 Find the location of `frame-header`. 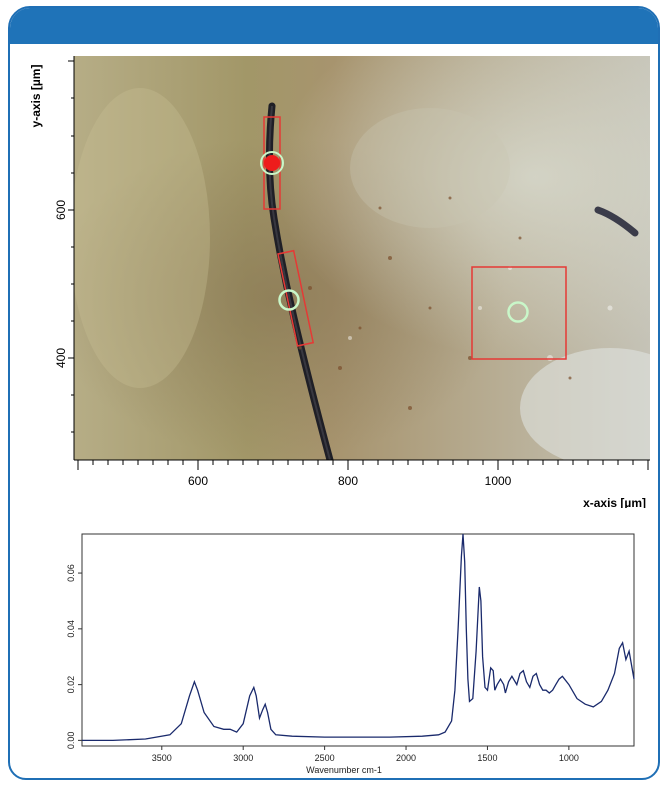

frame-header is located at coordinates (334, 26).